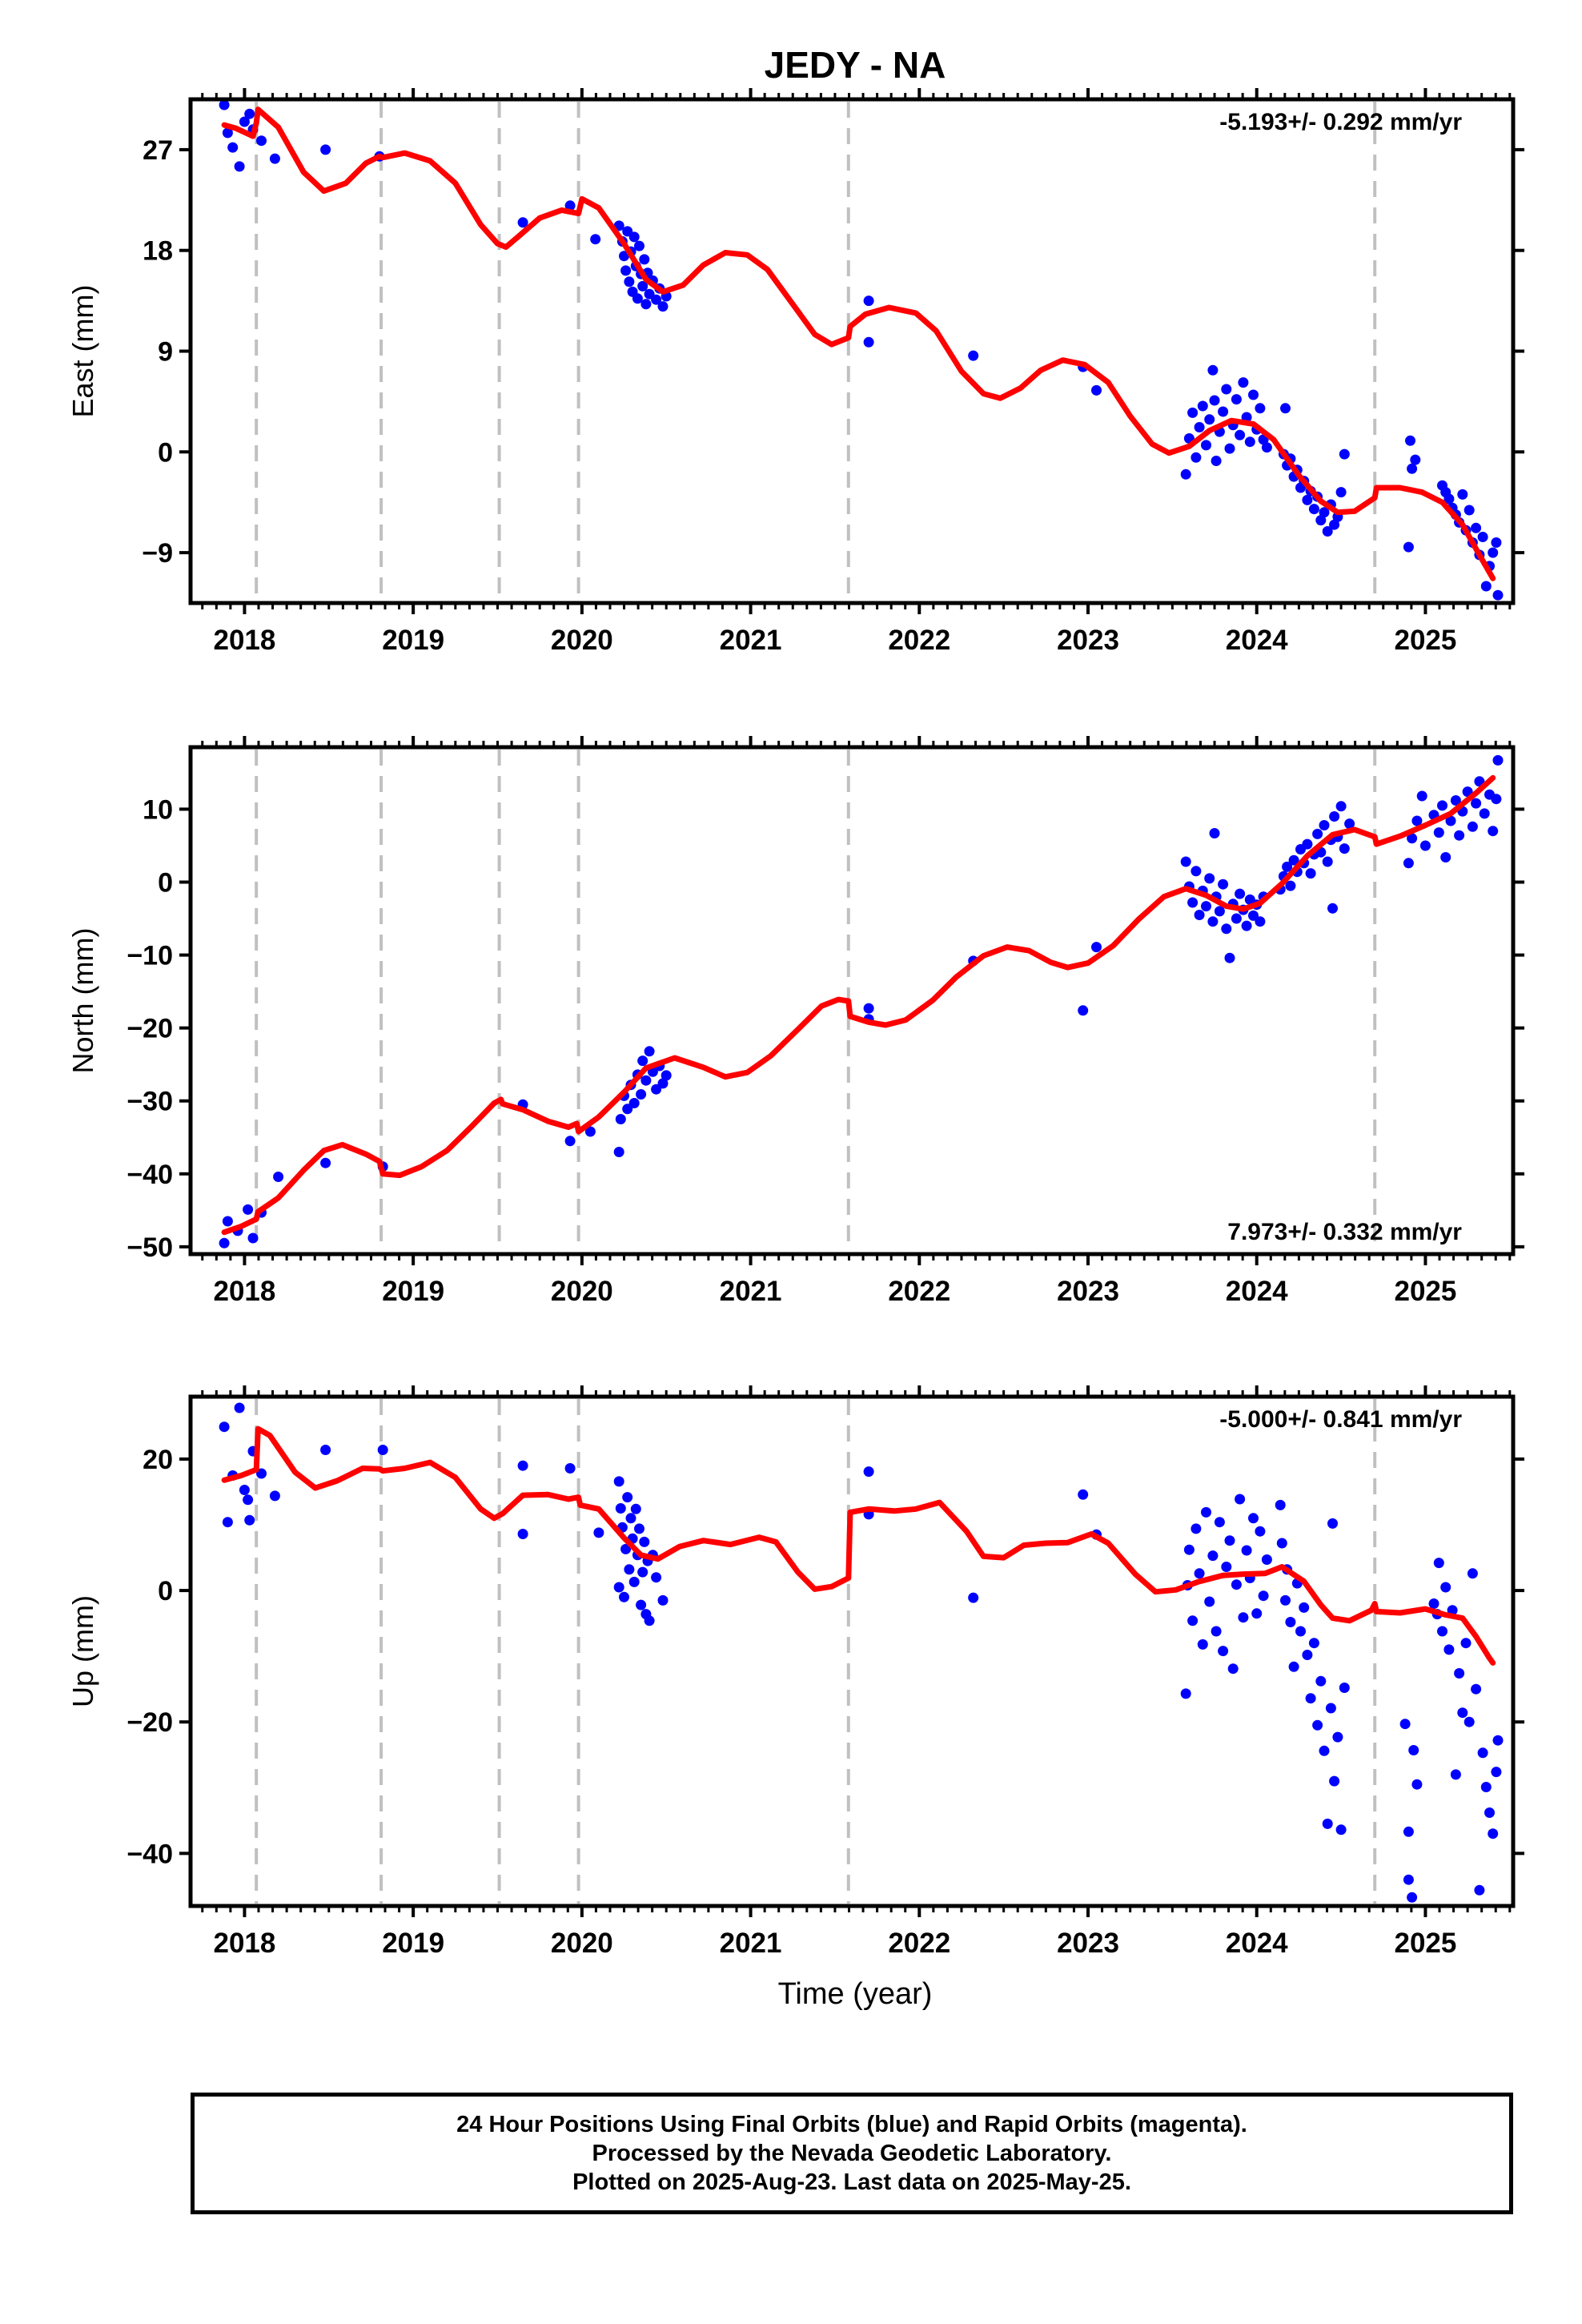  I want to click on east-xtick-label: 2025, so click(1425, 640).